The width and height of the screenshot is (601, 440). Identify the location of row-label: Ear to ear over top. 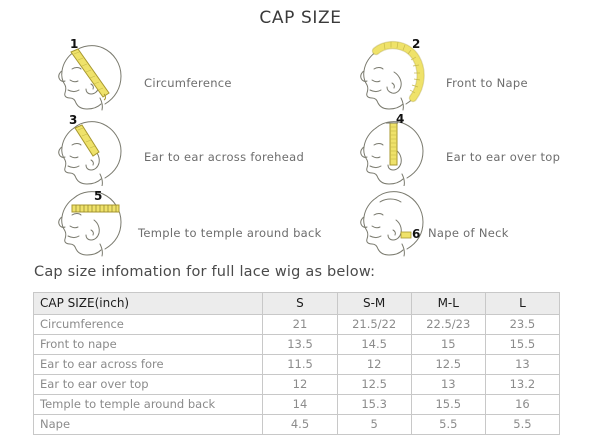
(148, 384).